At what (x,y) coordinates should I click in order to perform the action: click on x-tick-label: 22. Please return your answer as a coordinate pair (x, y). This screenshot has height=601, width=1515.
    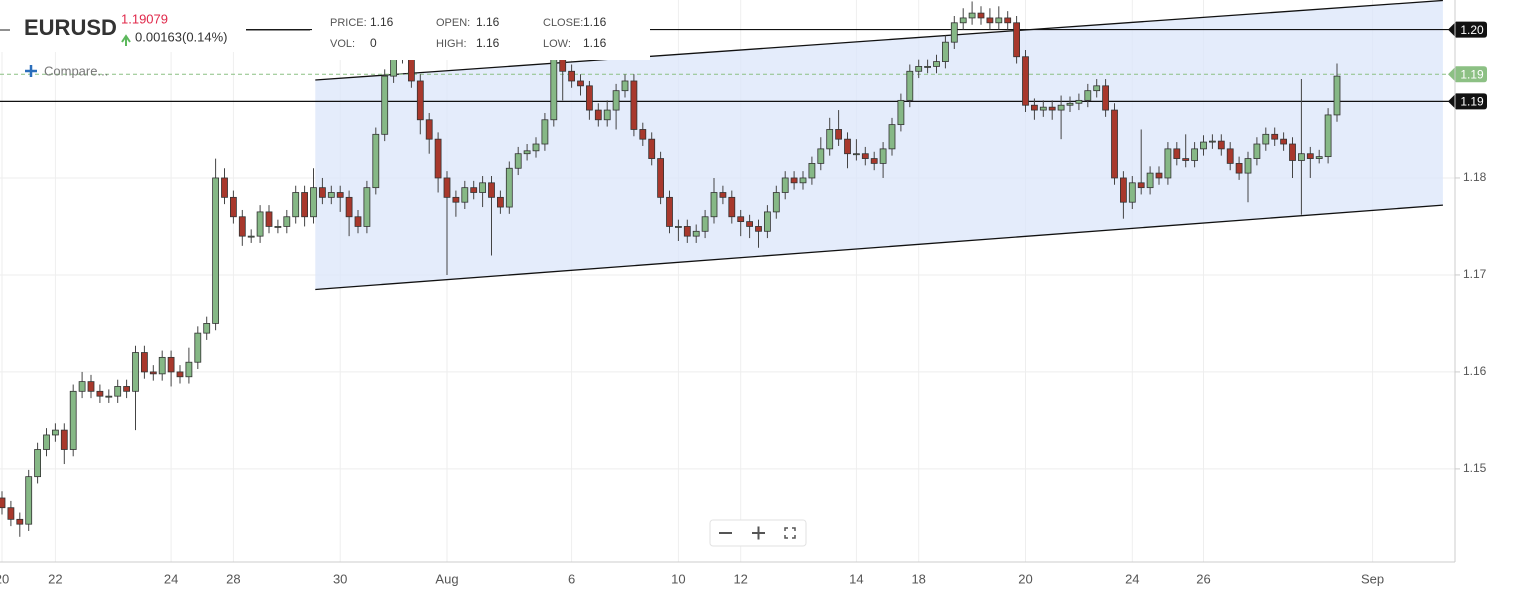
    Looking at the image, I should click on (55, 578).